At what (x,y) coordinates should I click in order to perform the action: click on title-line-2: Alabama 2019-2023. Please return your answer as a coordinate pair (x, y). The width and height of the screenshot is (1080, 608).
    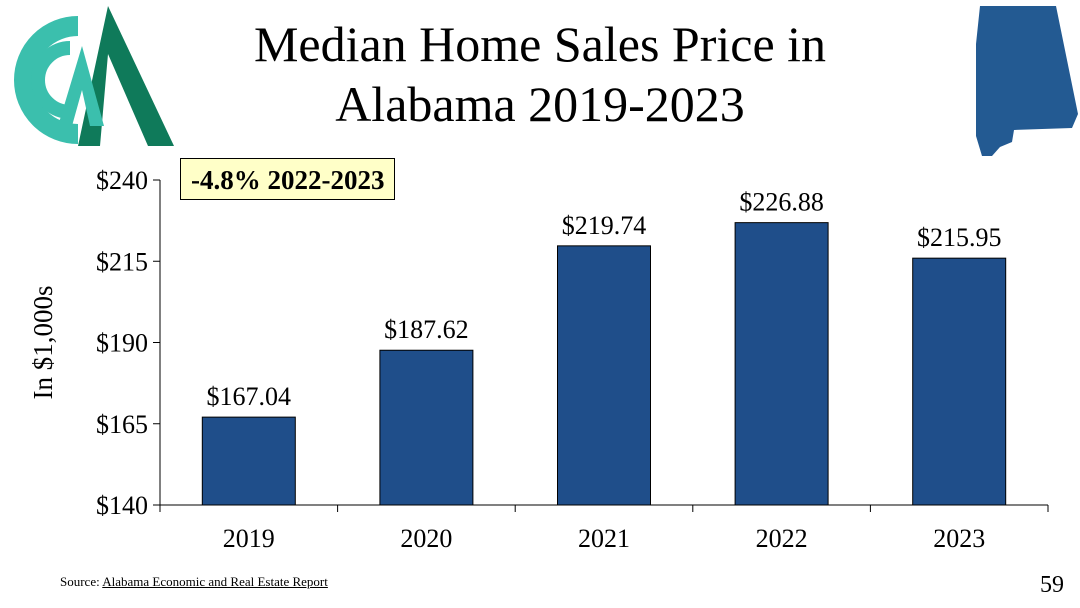
    Looking at the image, I should click on (540, 104).